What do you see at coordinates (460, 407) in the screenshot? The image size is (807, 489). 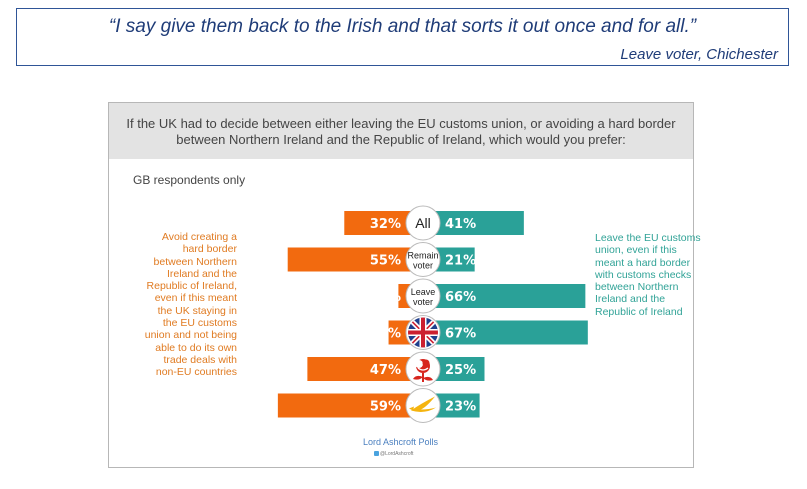 I see `value-label-leave: 23%` at bounding box center [460, 407].